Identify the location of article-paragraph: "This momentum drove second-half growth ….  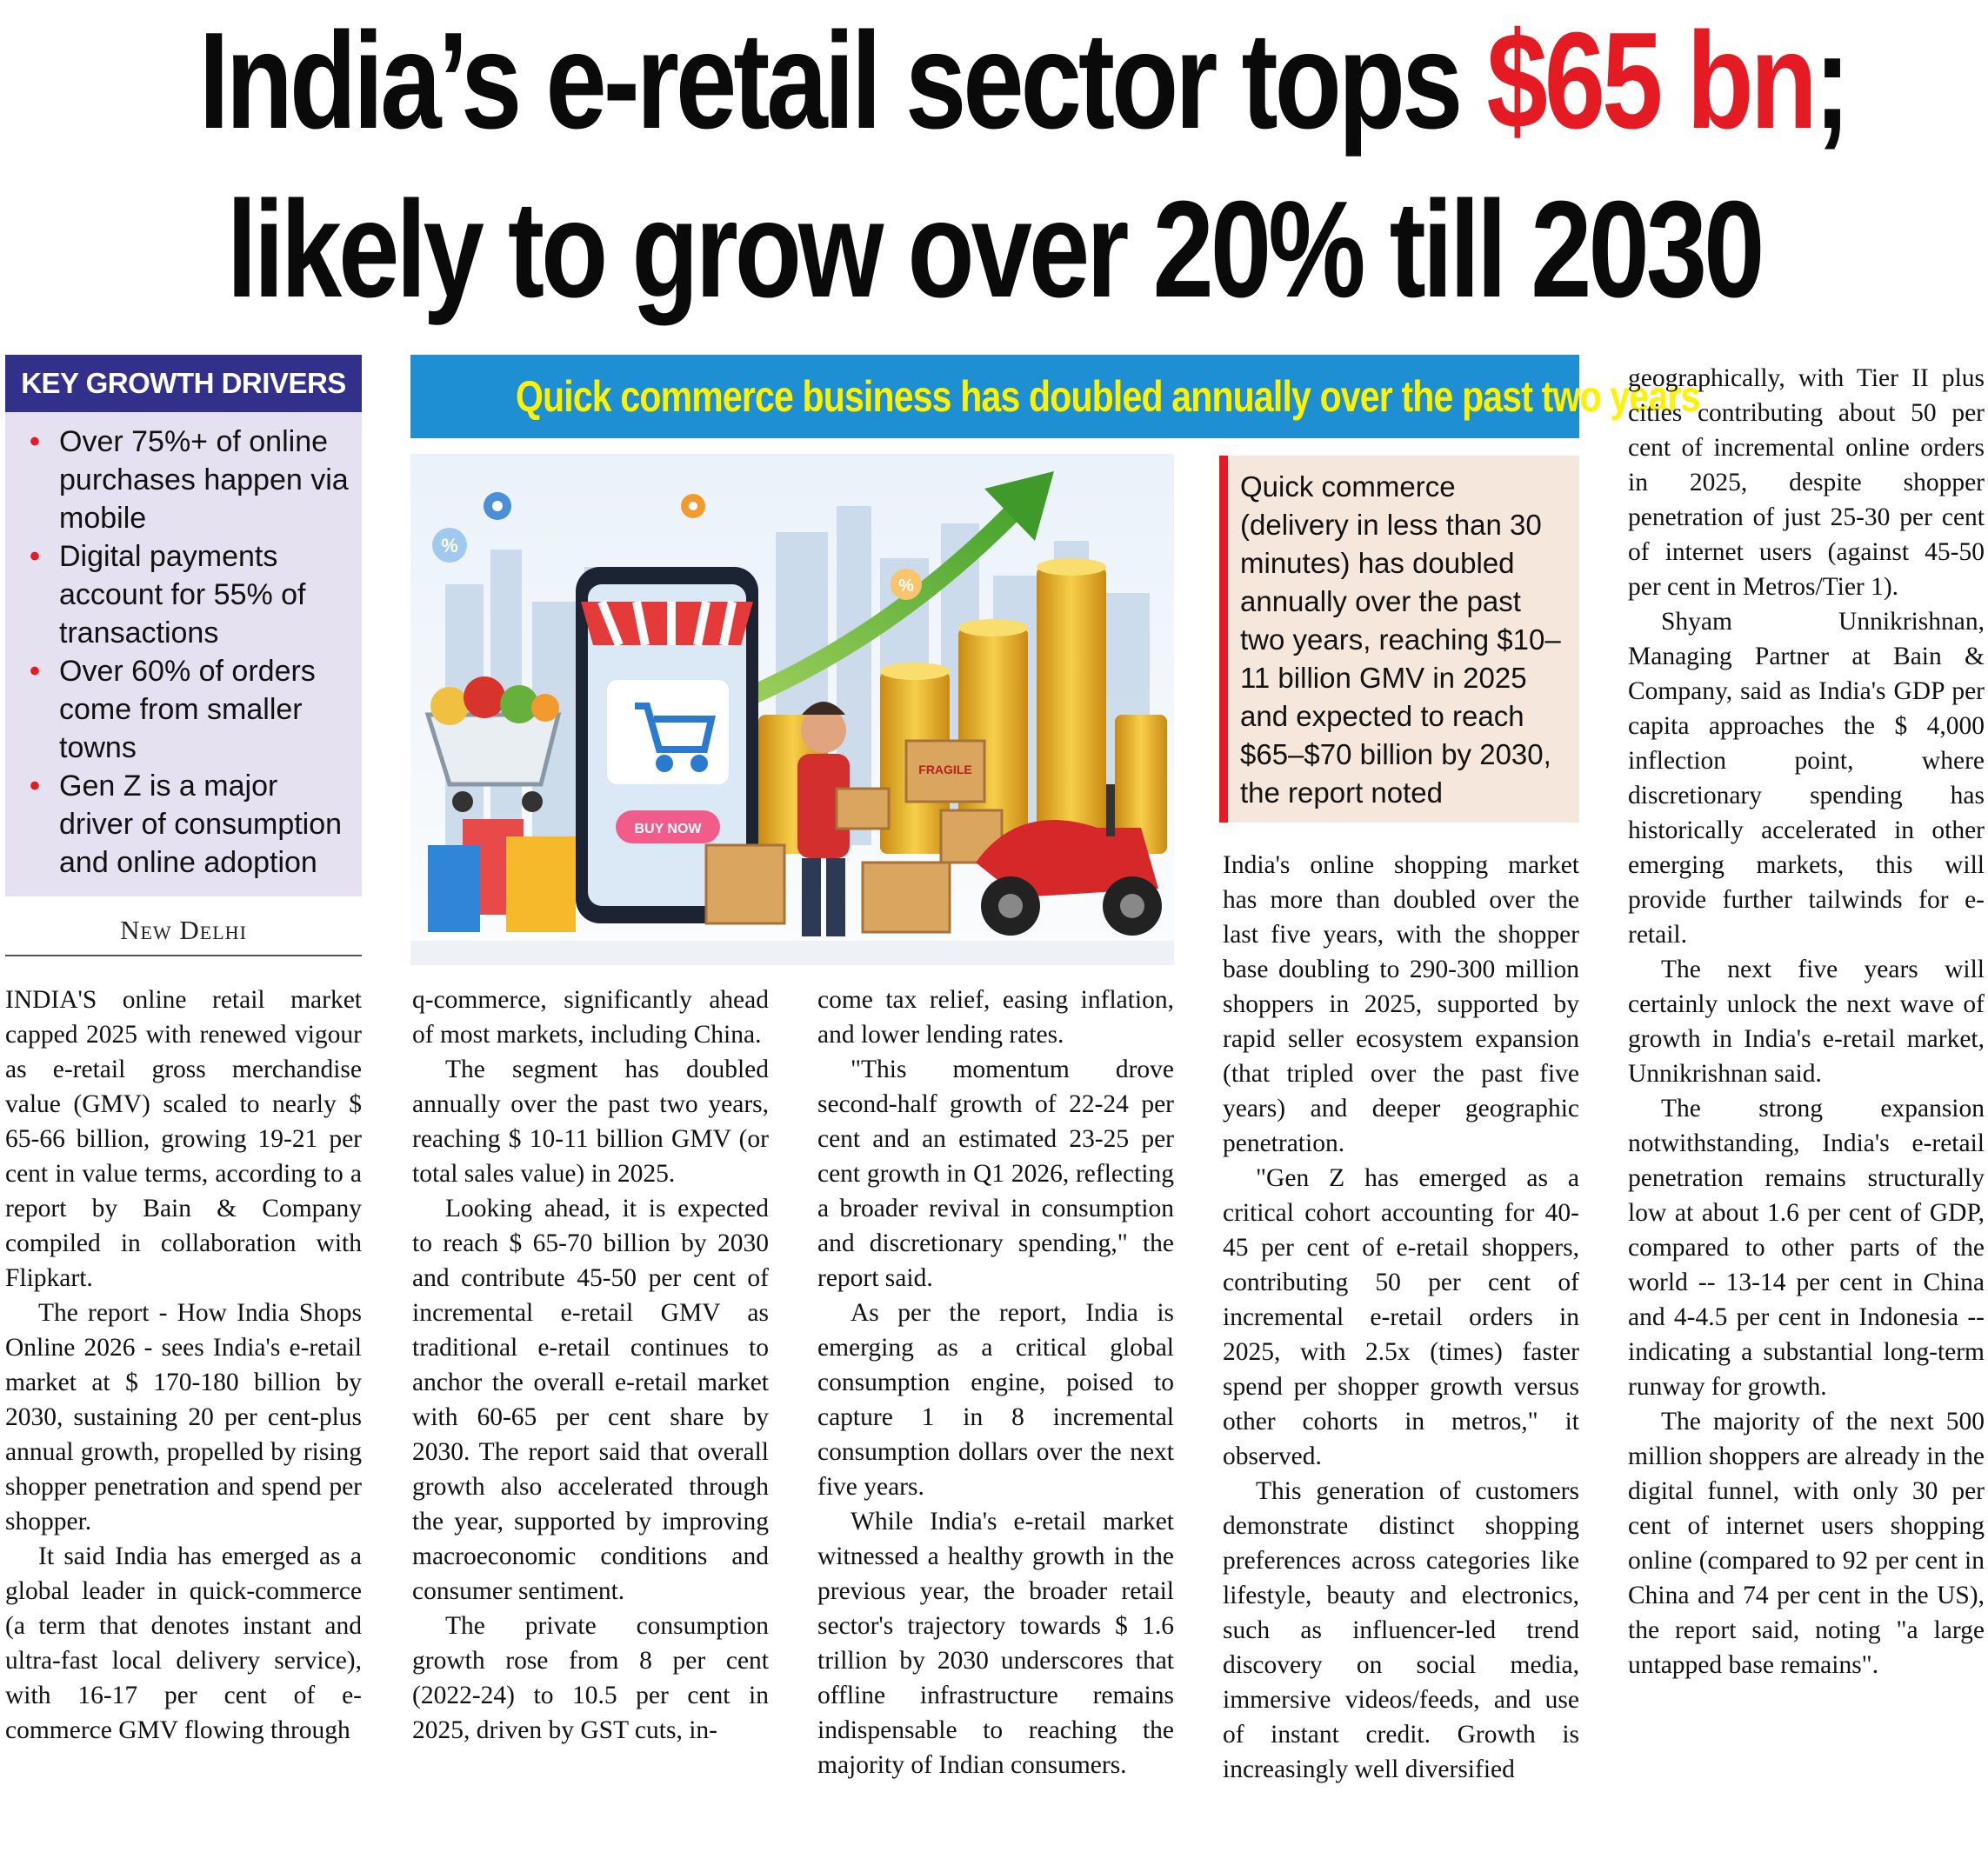
(995, 1174).